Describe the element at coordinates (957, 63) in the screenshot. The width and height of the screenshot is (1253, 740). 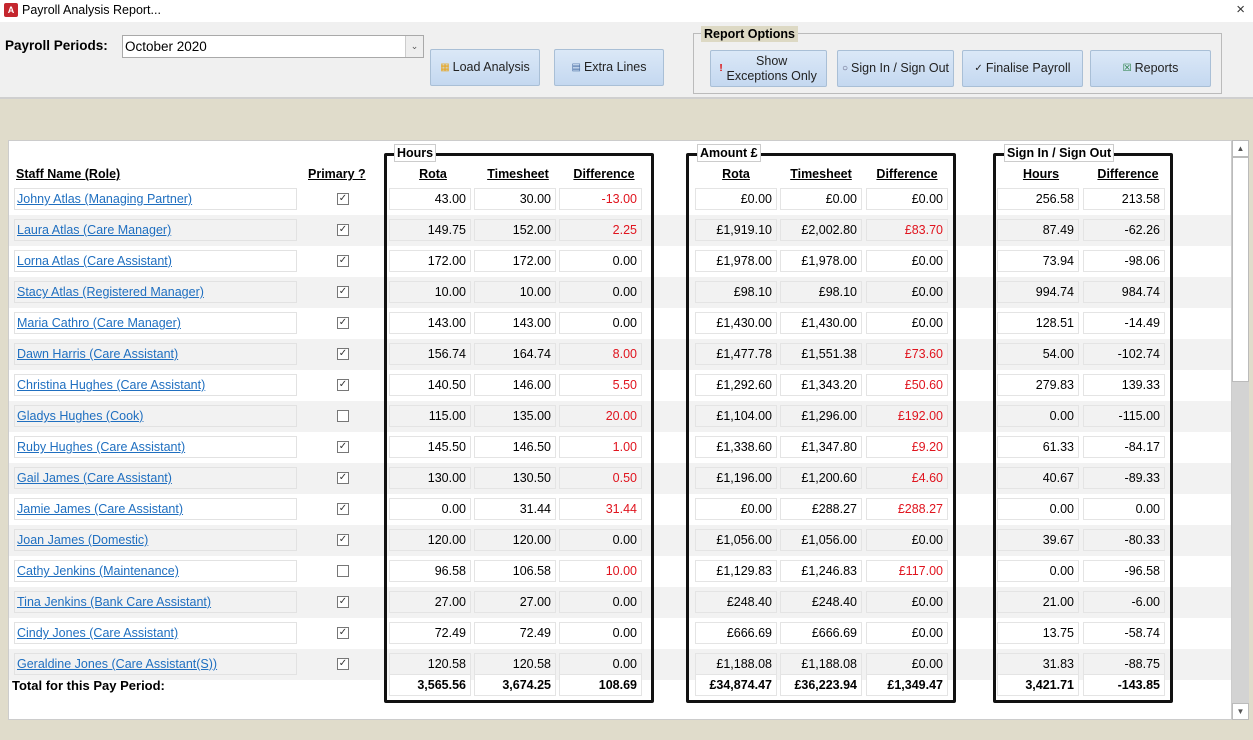
I see `report-options-group` at that location.